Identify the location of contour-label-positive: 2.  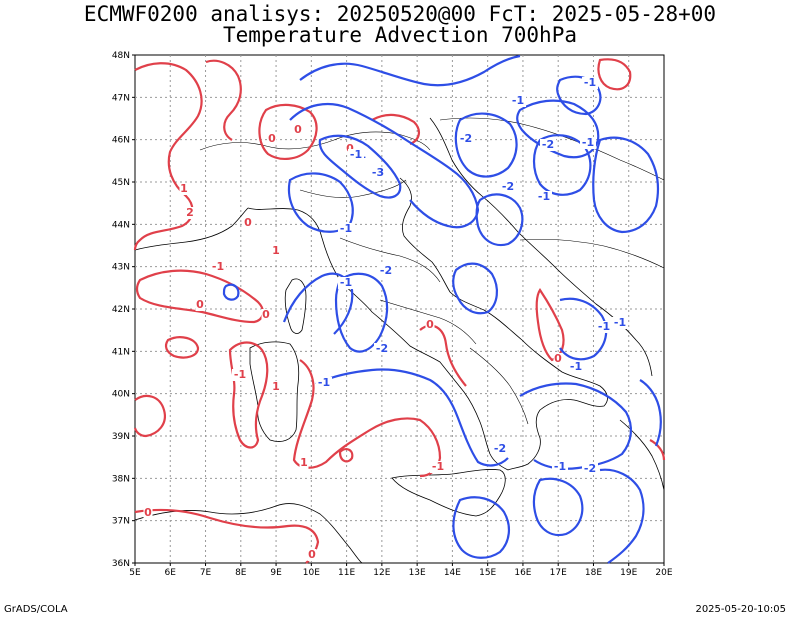
(190, 212).